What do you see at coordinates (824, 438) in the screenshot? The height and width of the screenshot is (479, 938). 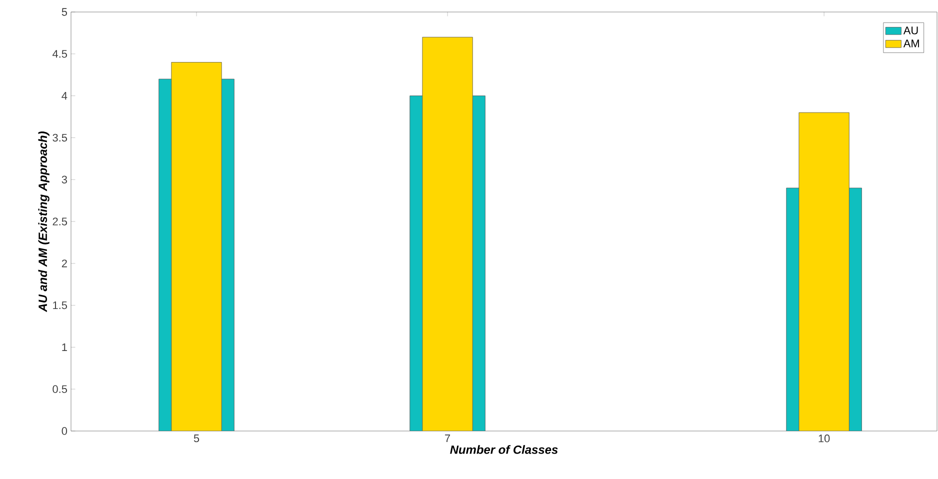 I see `x-tick-label: 10` at bounding box center [824, 438].